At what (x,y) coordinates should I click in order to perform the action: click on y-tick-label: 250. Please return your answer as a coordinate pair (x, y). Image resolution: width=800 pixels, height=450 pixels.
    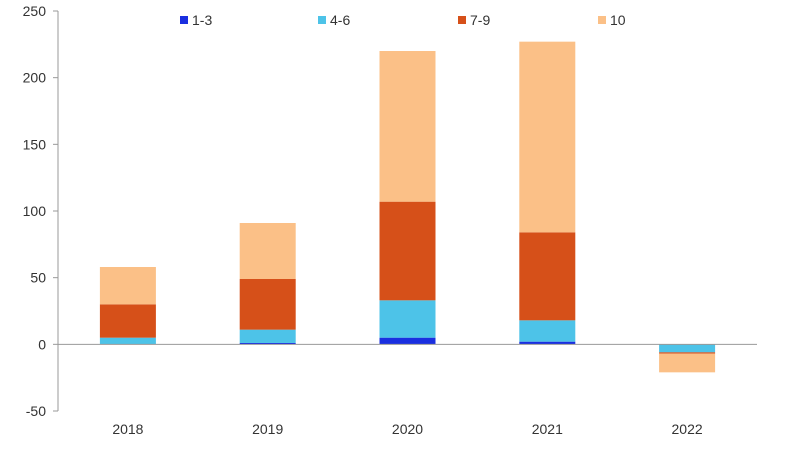
    Looking at the image, I should click on (35, 11).